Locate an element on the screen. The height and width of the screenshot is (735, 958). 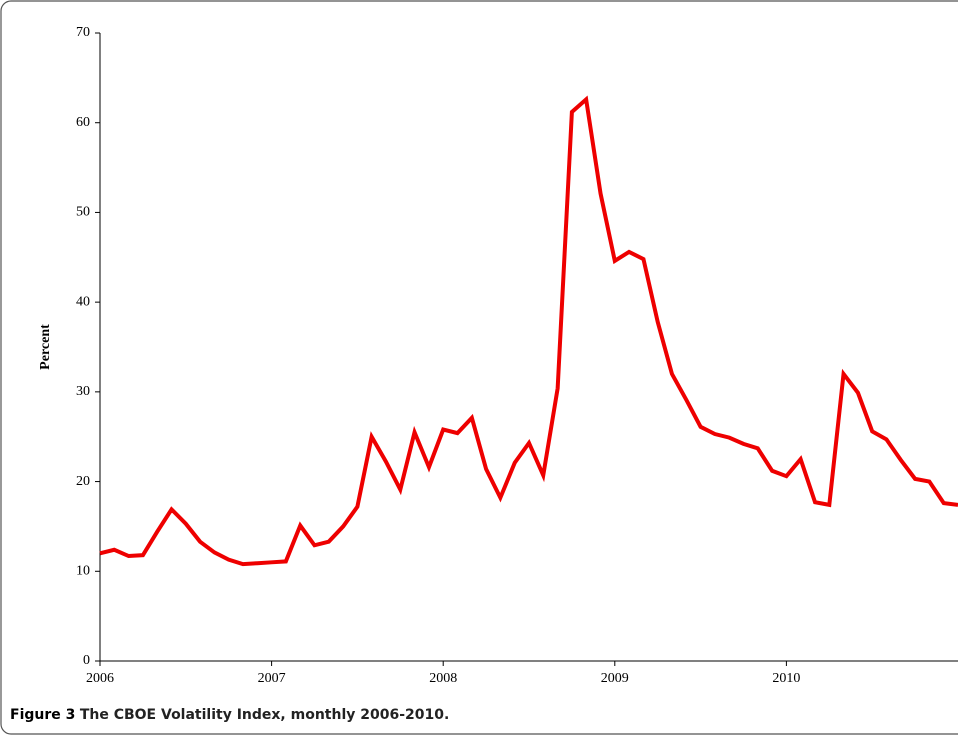
x-tick-label: 2008 is located at coordinates (443, 678).